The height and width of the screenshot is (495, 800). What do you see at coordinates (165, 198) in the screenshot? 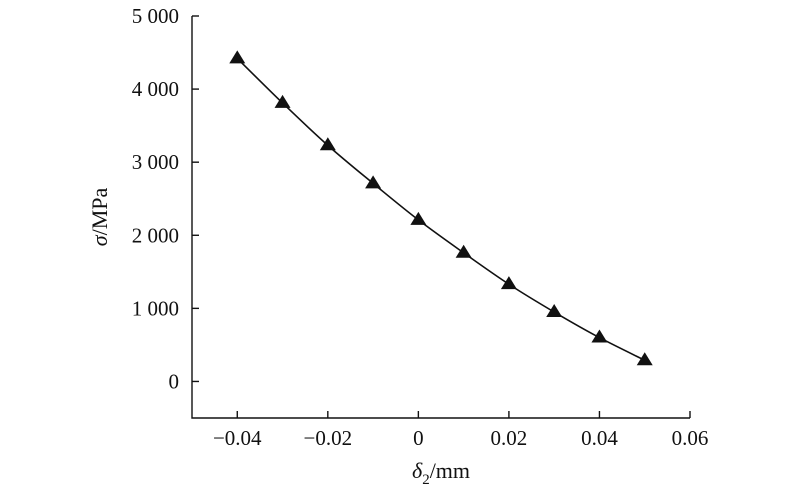
I see `y-ticks: 0 1 000 2 000 3 000 4 000 5 000` at bounding box center [165, 198].